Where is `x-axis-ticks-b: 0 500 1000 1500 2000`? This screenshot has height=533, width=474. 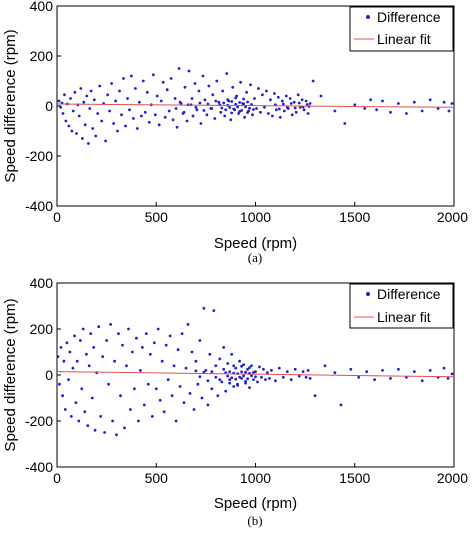
x-axis-ticks-b: 0 500 1000 1500 2000 is located at coordinates (260, 474).